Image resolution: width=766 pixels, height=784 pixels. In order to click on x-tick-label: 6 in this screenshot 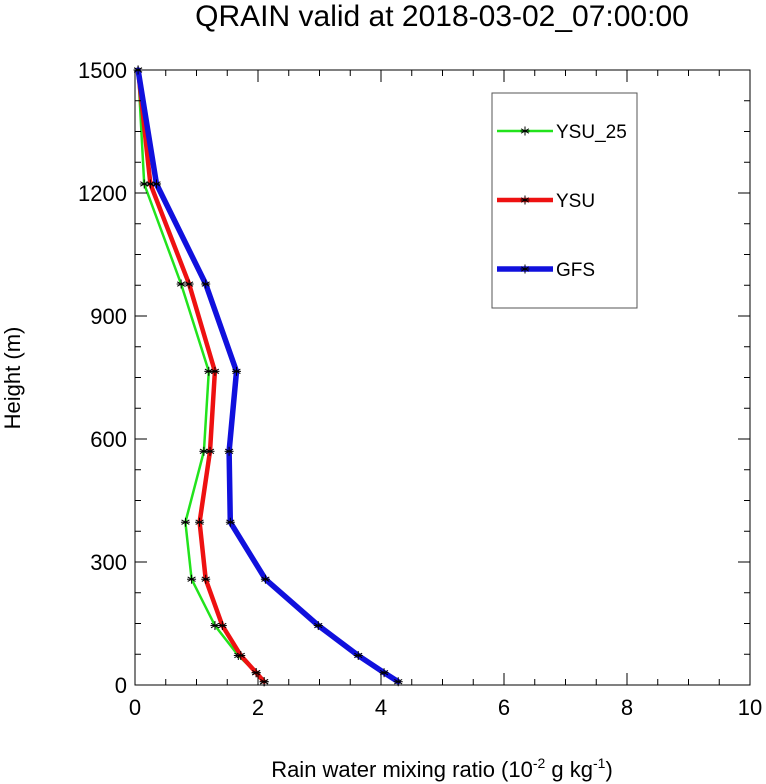, I will do `click(504, 707)`.